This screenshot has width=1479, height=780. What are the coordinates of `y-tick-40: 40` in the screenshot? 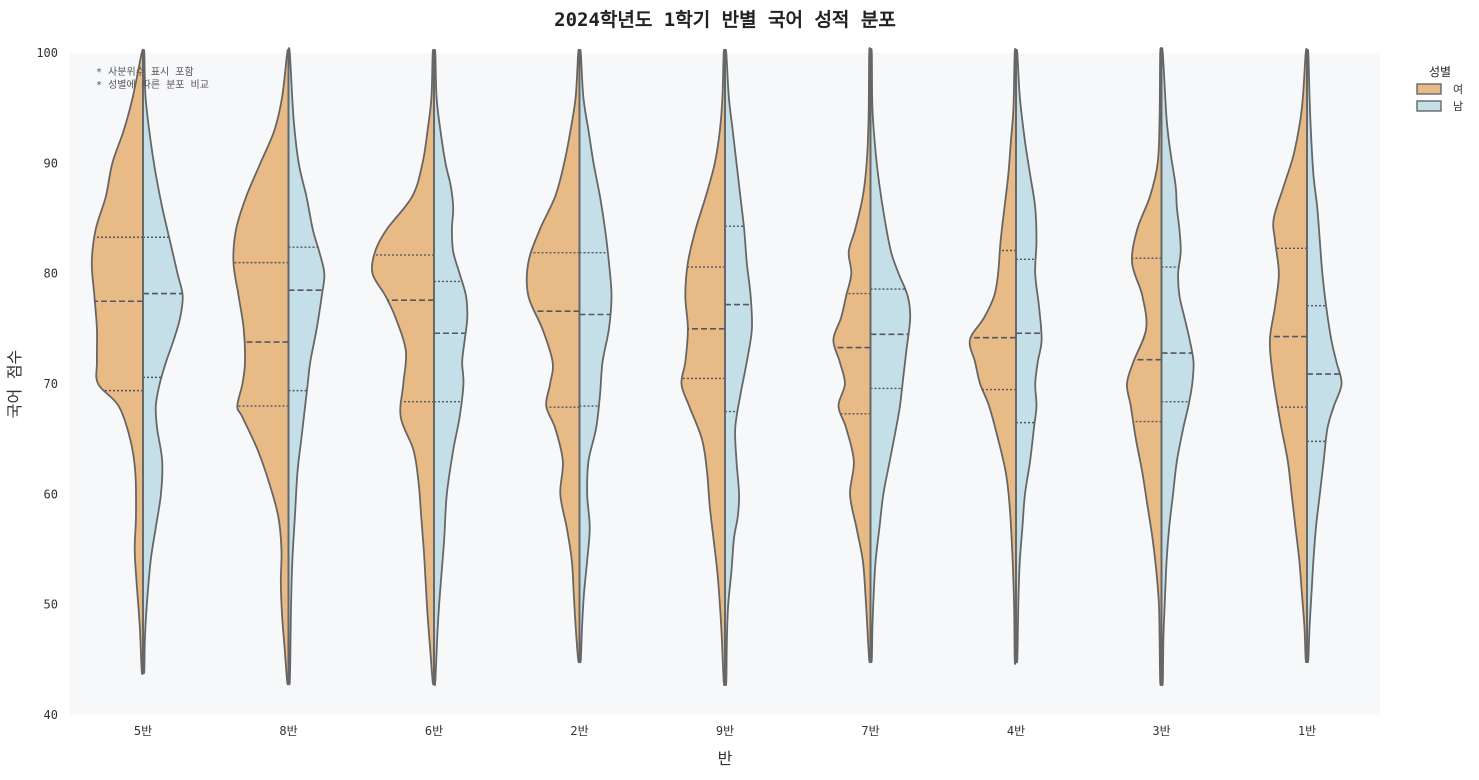 It's located at (51, 715).